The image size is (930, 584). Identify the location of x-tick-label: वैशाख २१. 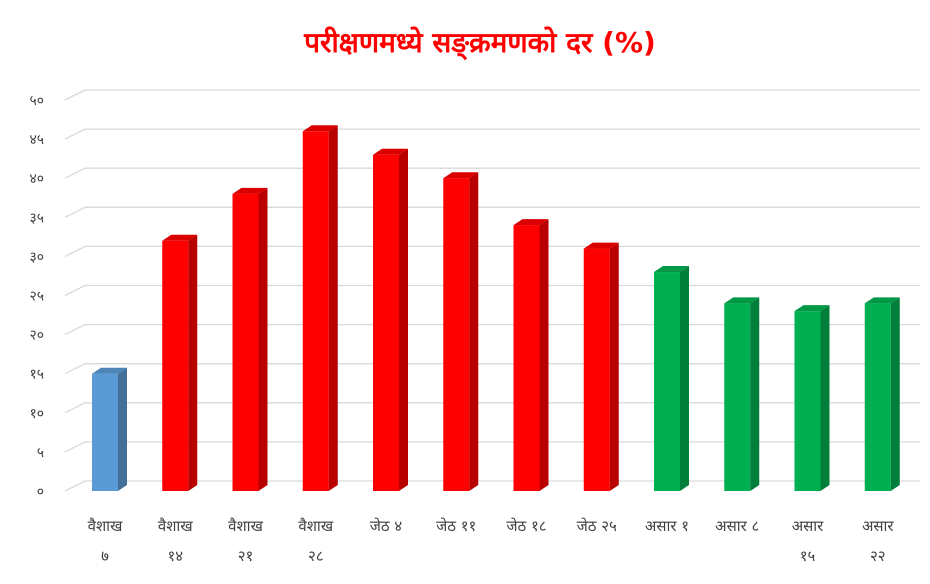
(245, 541).